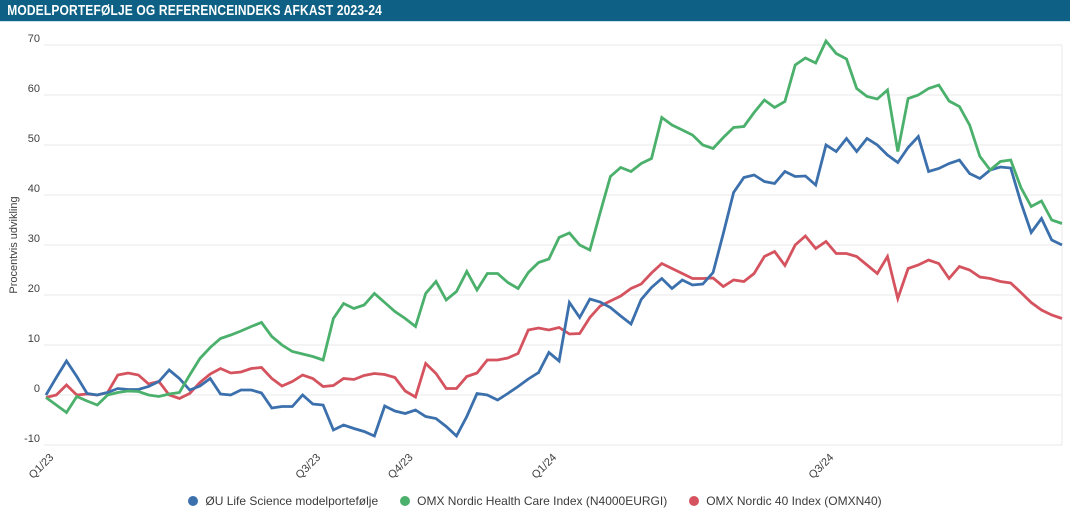 This screenshot has height=515, width=1070. I want to click on y-axis-title: Procentvis udvikling, so click(14, 245).